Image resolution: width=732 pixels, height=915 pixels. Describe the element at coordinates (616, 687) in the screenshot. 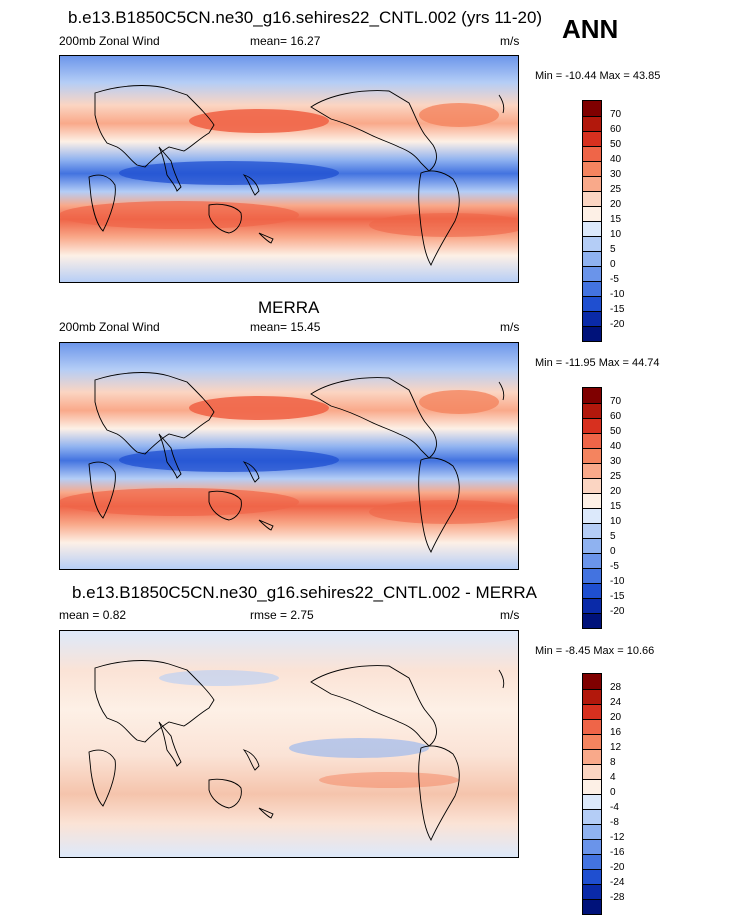

I see `colorbar-label: 28` at that location.